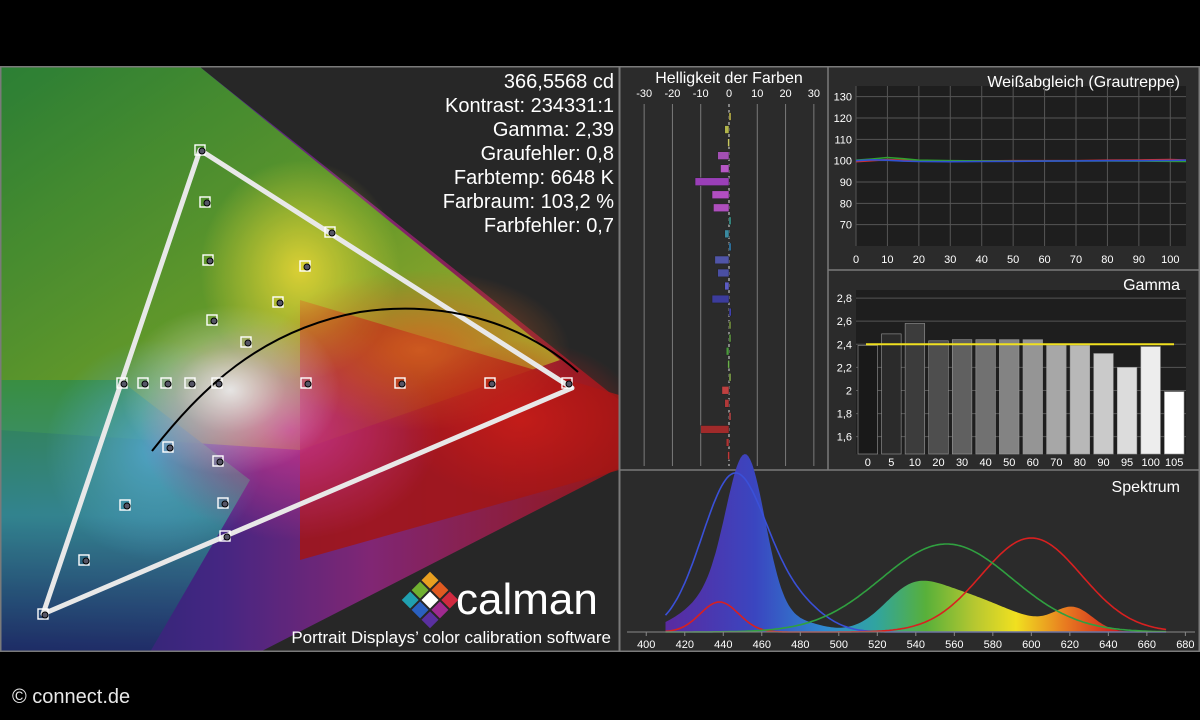  Describe the element at coordinates (877, 645) in the screenshot. I see `spectrum-tick-label: 520` at that location.